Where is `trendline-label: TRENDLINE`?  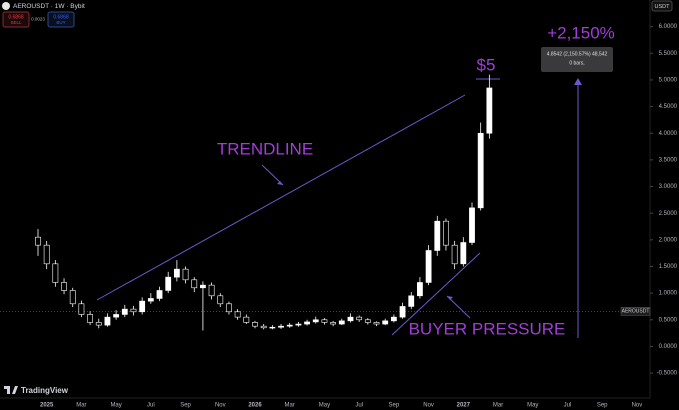 trendline-label: TRENDLINE is located at coordinates (265, 148).